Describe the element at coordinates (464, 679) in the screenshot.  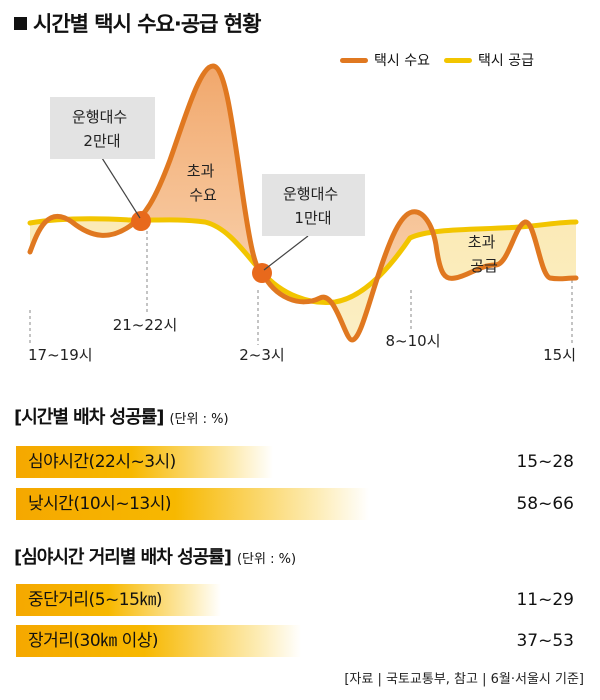
I see `source-note: [자료 | 국토교통부, 참고 | 6월·서울시 기준]` at that location.